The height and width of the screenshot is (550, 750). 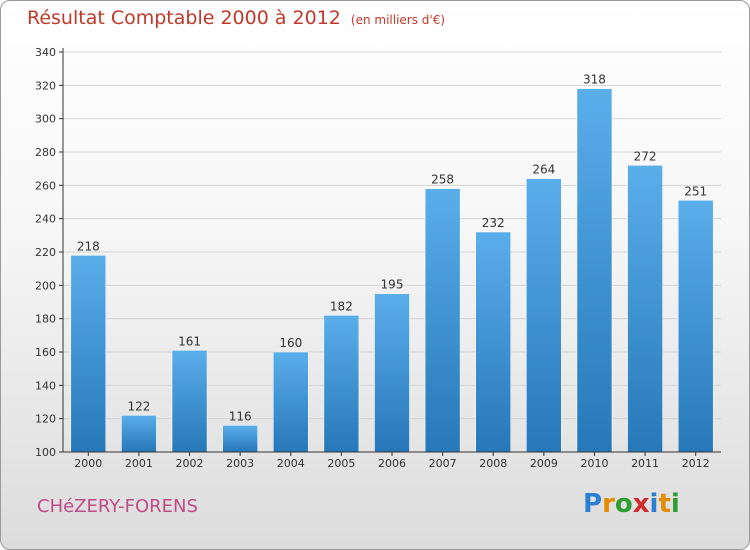 What do you see at coordinates (45, 285) in the screenshot?
I see `y-tick-label: 200` at bounding box center [45, 285].